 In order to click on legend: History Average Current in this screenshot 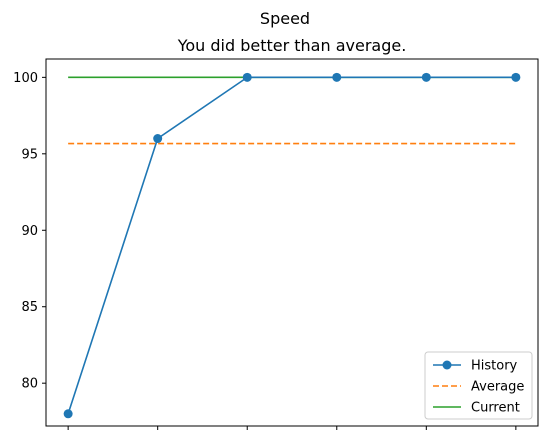, I will do `click(478, 385)`.